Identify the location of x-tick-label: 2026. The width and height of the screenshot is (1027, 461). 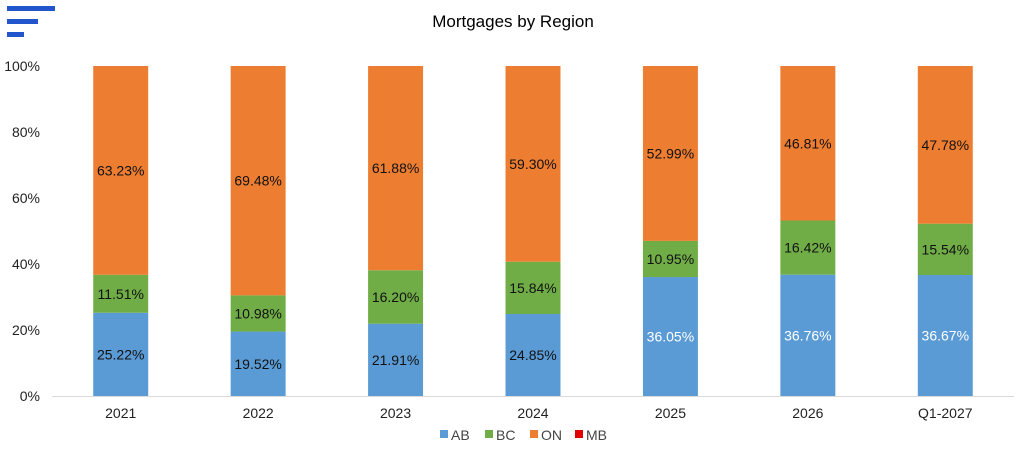
(807, 413).